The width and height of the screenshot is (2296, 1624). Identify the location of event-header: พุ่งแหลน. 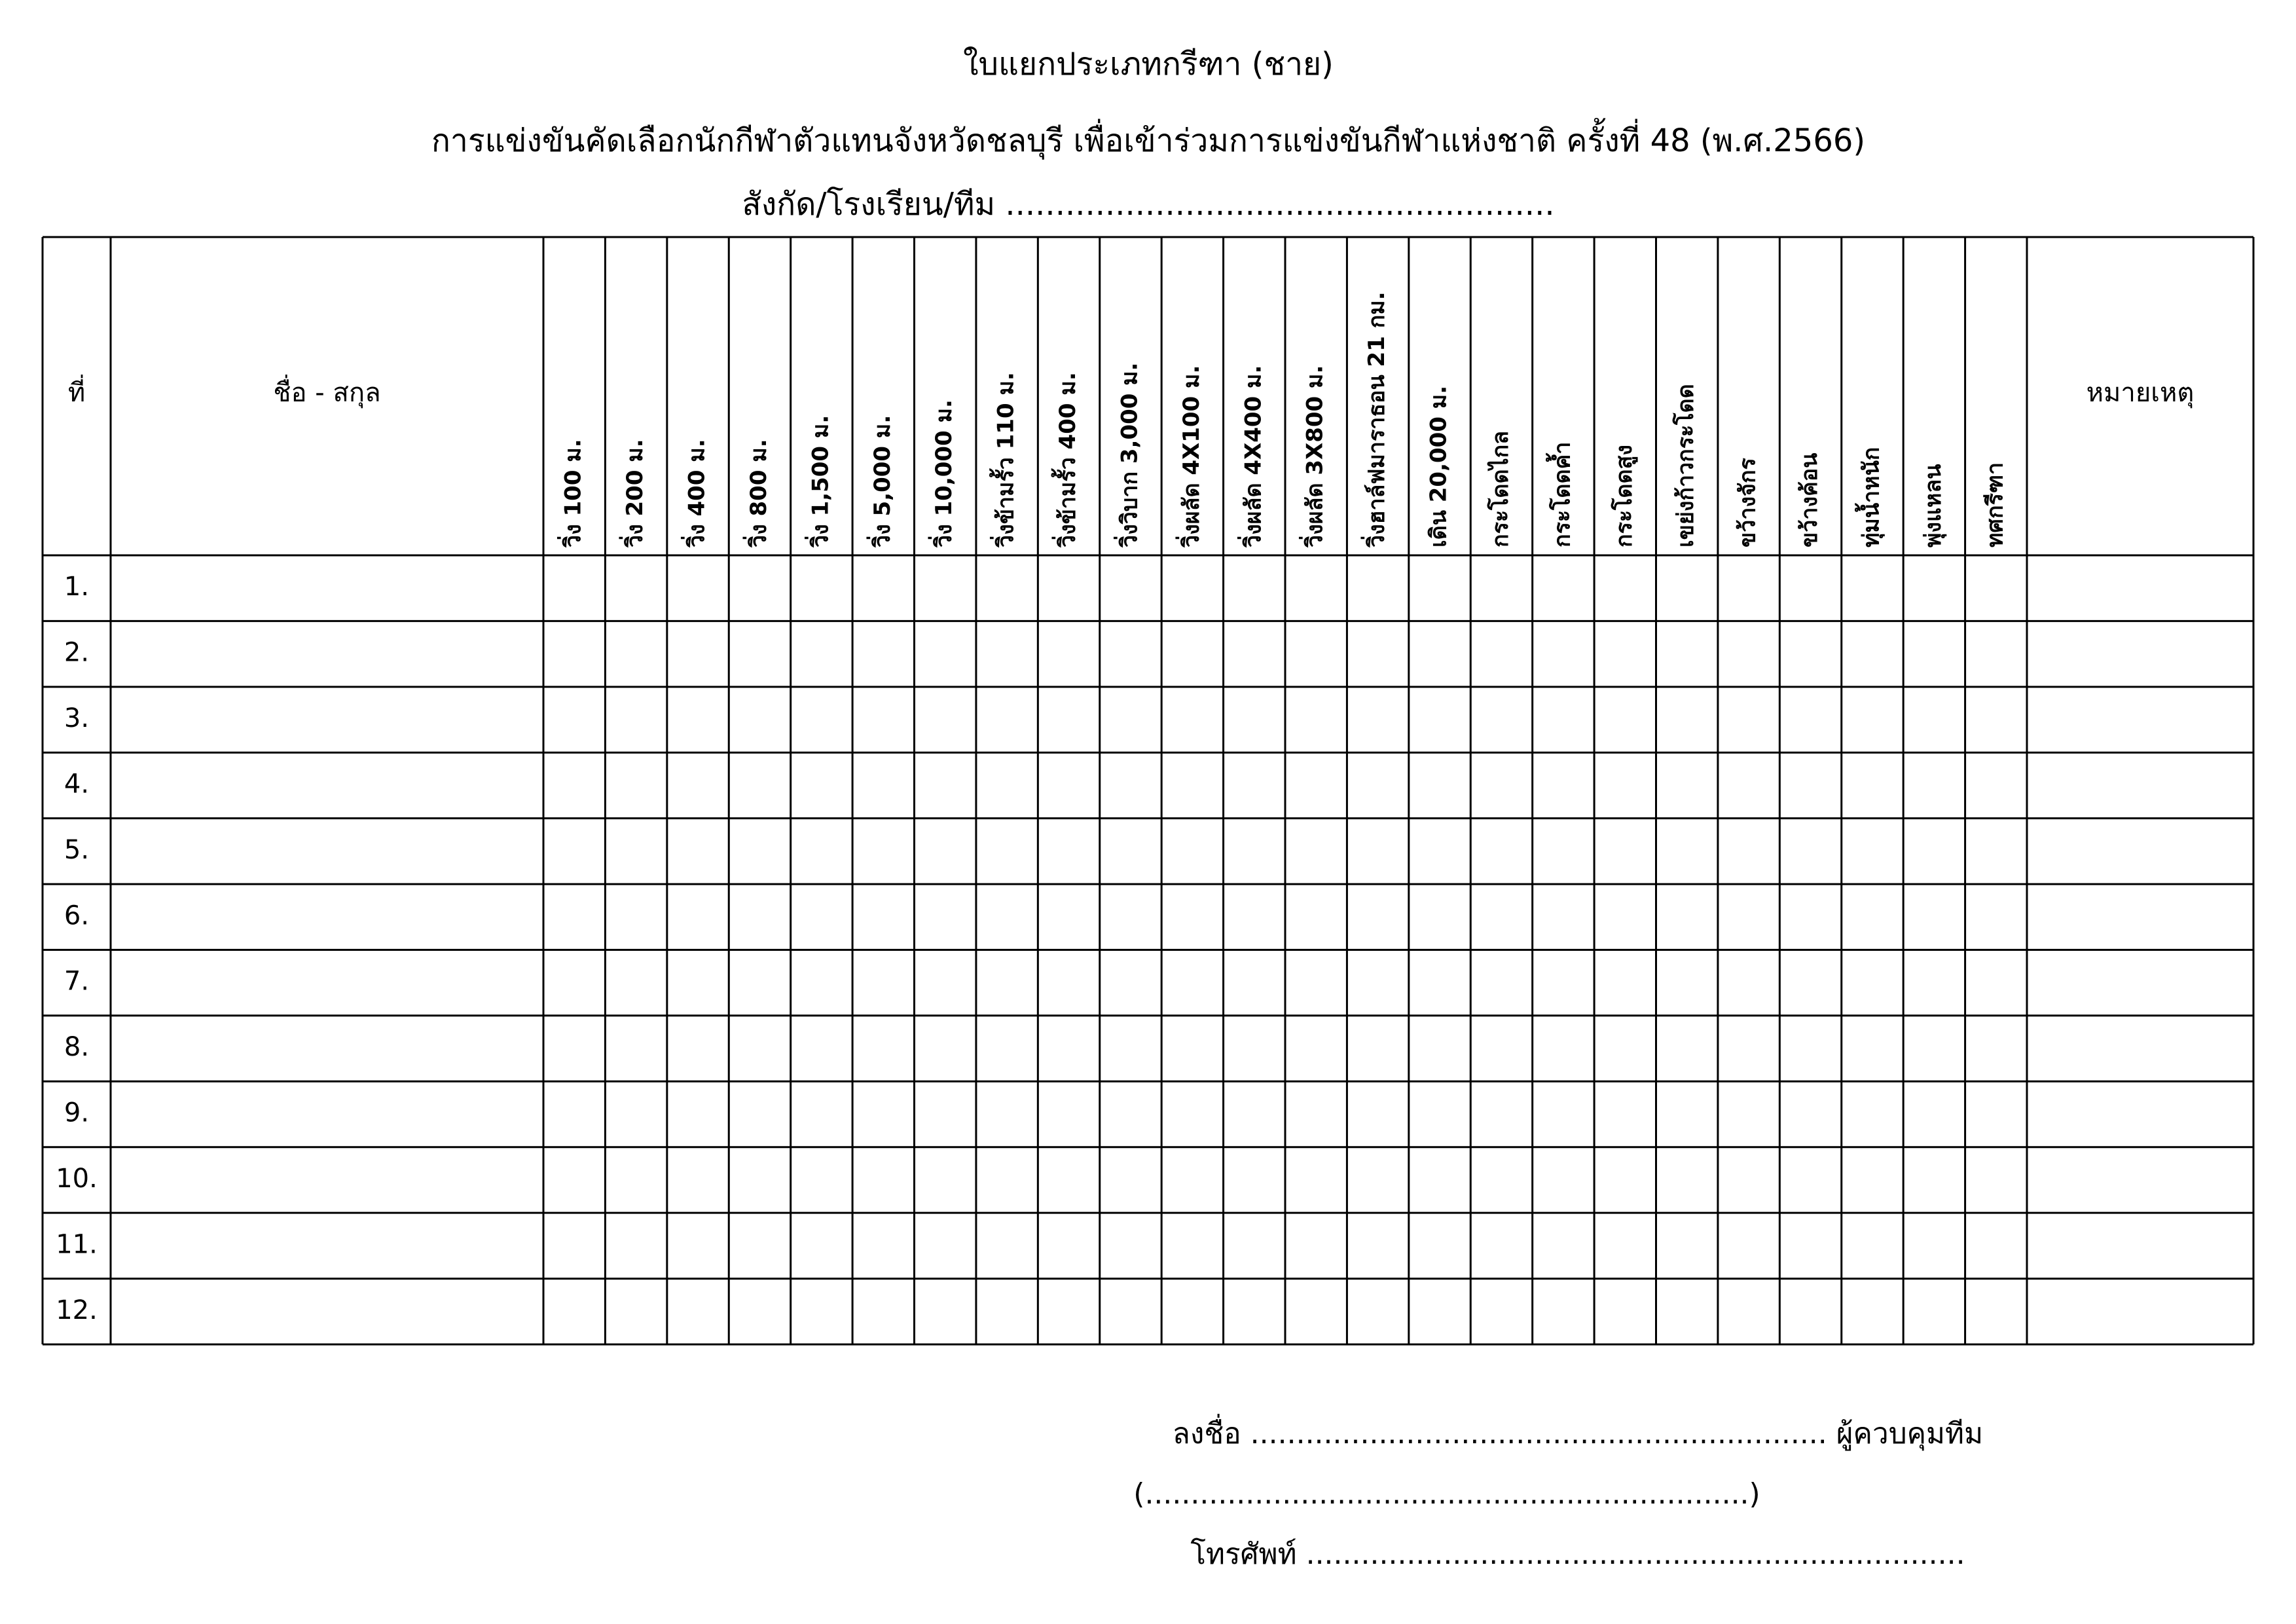
(1933, 505).